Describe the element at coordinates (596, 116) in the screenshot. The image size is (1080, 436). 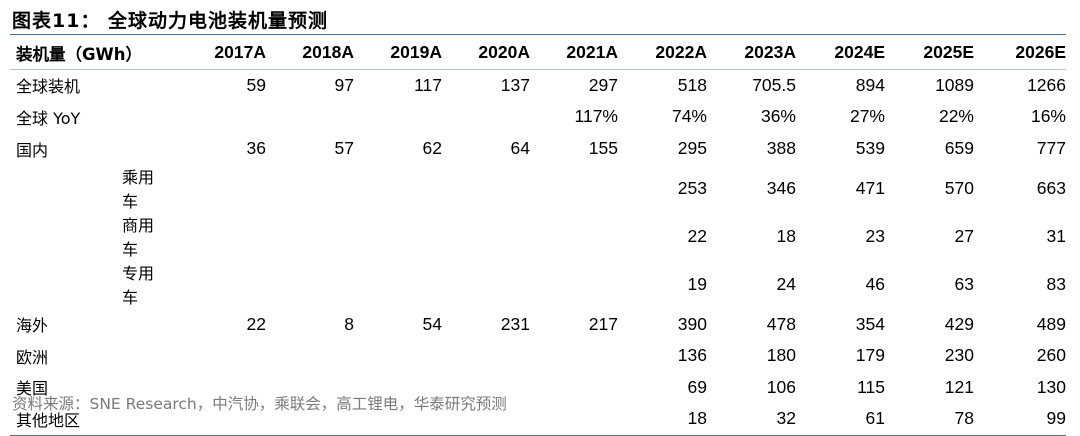
I see `value-cell: 117%` at that location.